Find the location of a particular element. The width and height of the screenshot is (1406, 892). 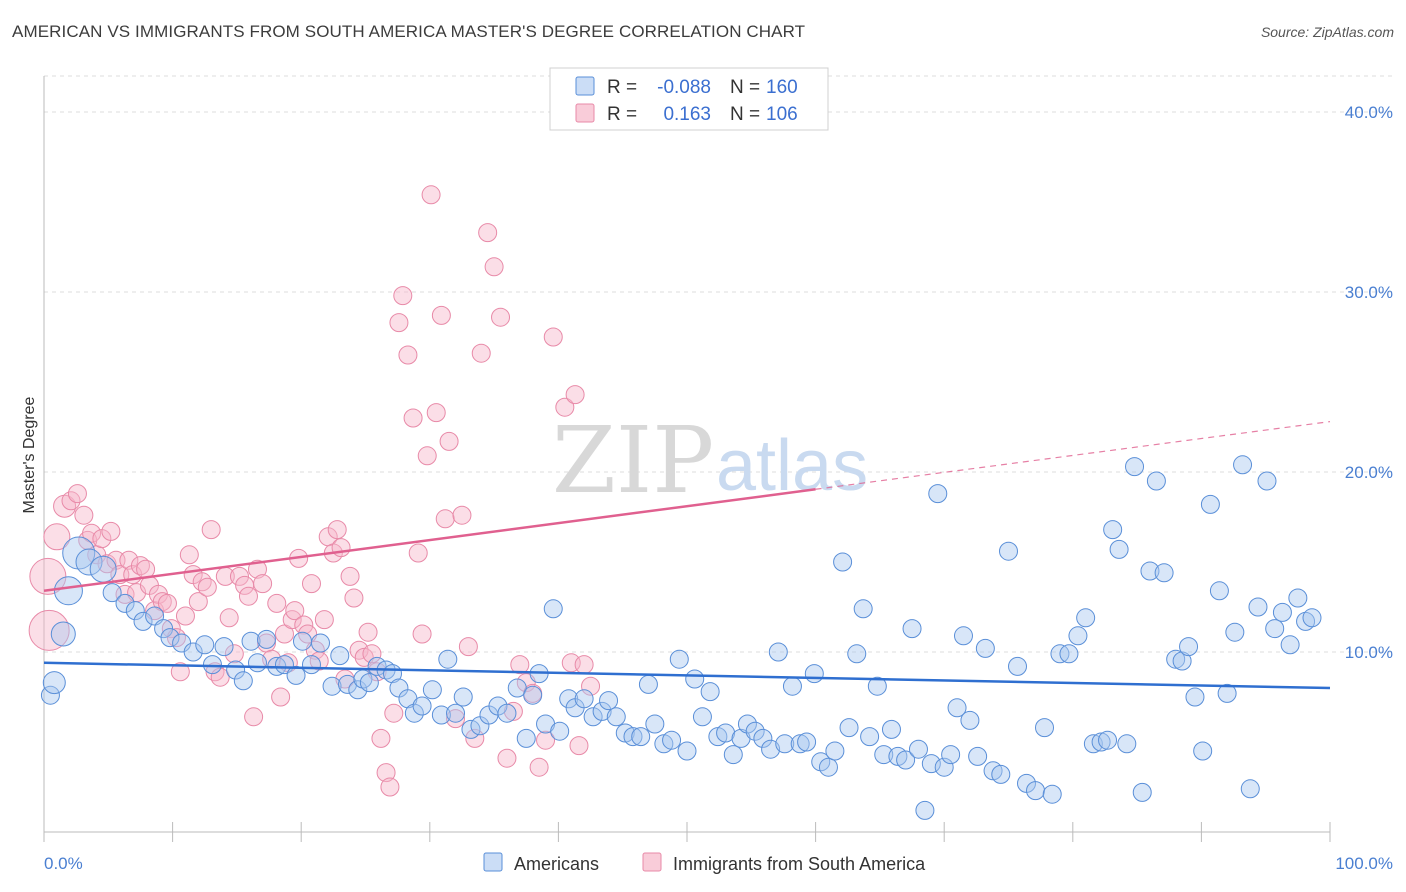

legend-r-value-immigrants: 0.163 is located at coordinates (687, 114).